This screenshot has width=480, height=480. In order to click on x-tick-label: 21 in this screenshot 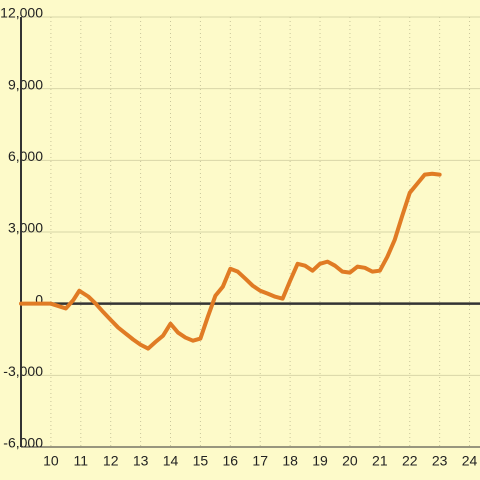, I will do `click(380, 461)`.